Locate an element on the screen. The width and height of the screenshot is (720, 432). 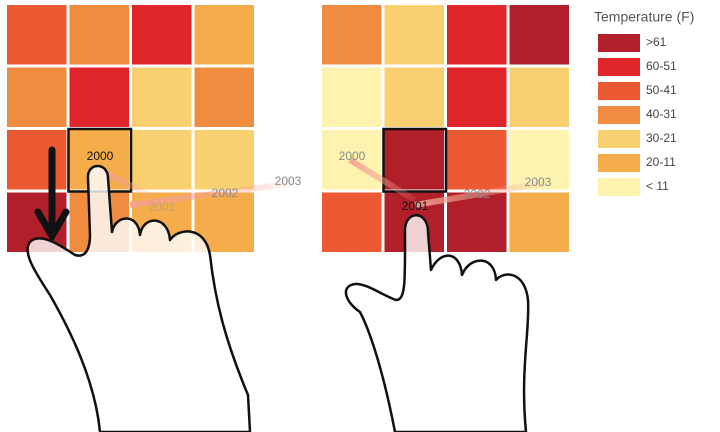
legend-label: 40-31 is located at coordinates (661, 114).